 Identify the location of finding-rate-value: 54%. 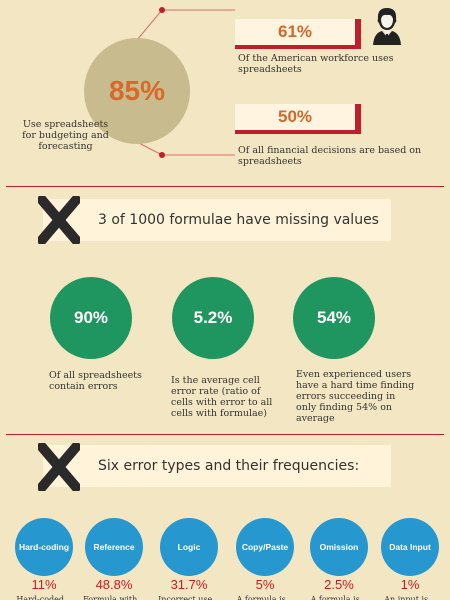
(334, 317).